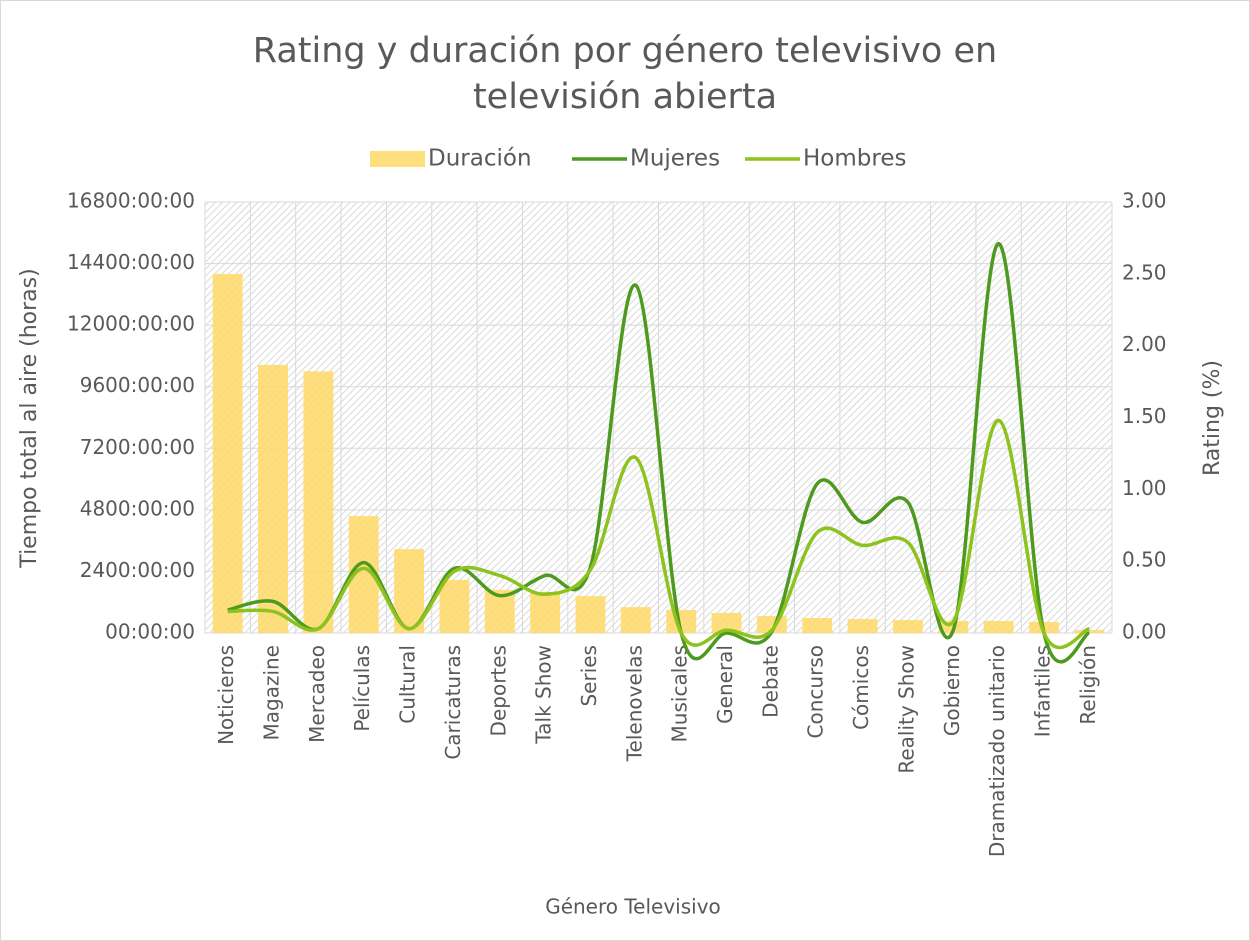 The width and height of the screenshot is (1250, 941). I want to click on y-tick-label: 14400:00:00, so click(131, 262).